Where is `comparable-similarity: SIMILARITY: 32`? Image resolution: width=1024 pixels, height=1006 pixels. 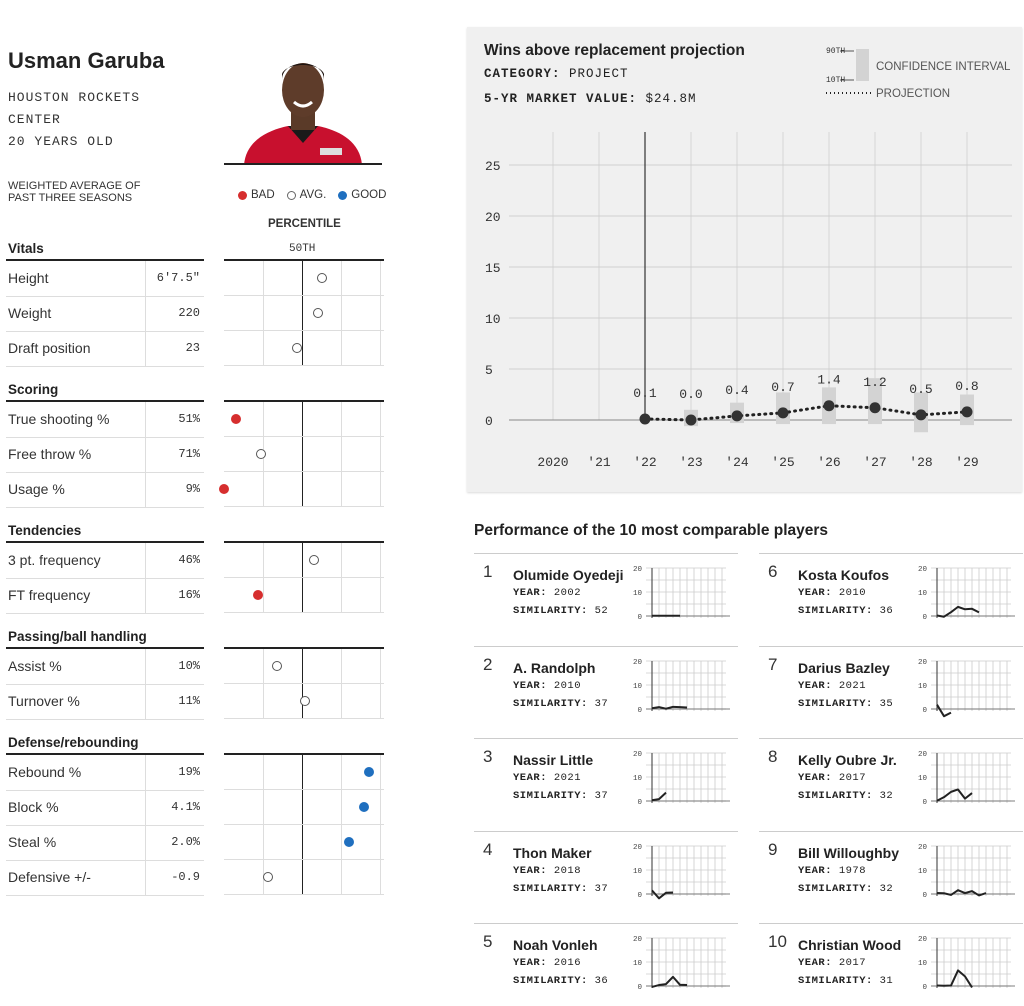 comparable-similarity: SIMILARITY: 32 is located at coordinates (845, 889).